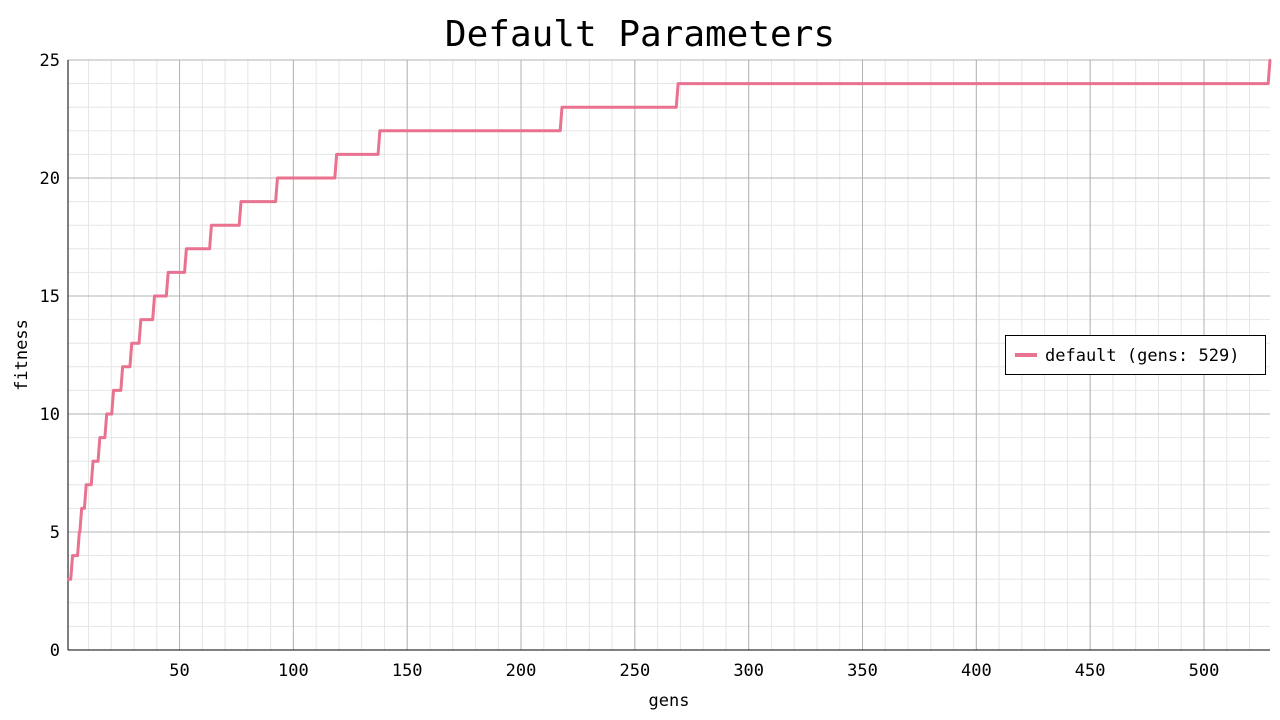 Image resolution: width=1280 pixels, height=720 pixels. What do you see at coordinates (976, 671) in the screenshot?
I see `x-tick-label: 400` at bounding box center [976, 671].